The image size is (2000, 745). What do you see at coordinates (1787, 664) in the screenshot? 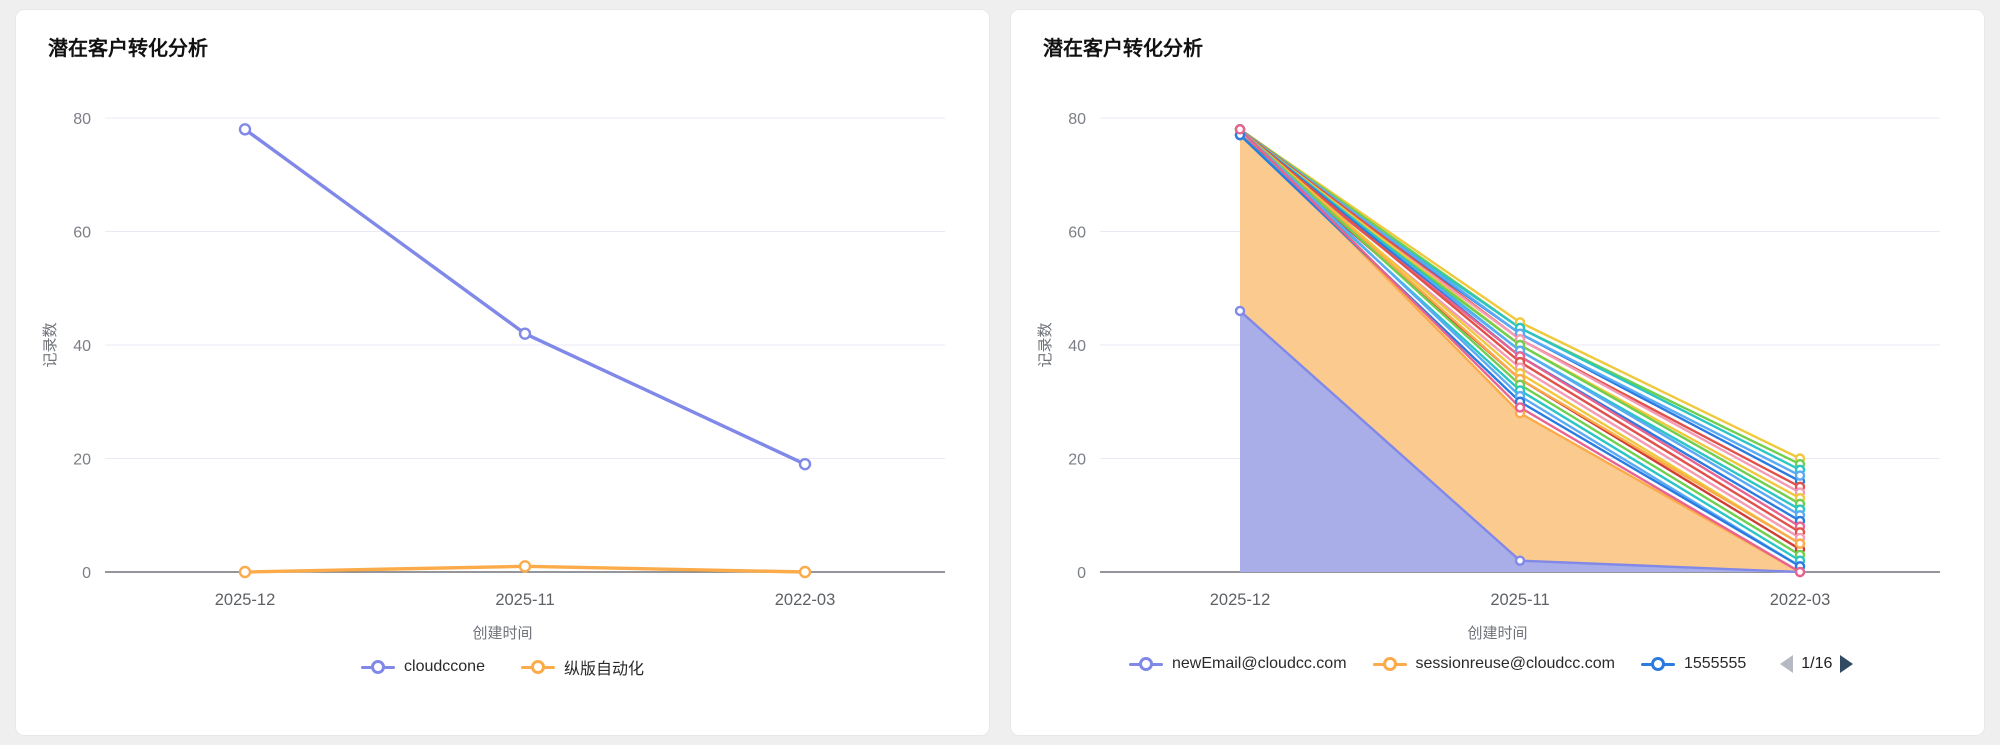
I see `legend-prev-icon` at bounding box center [1787, 664].